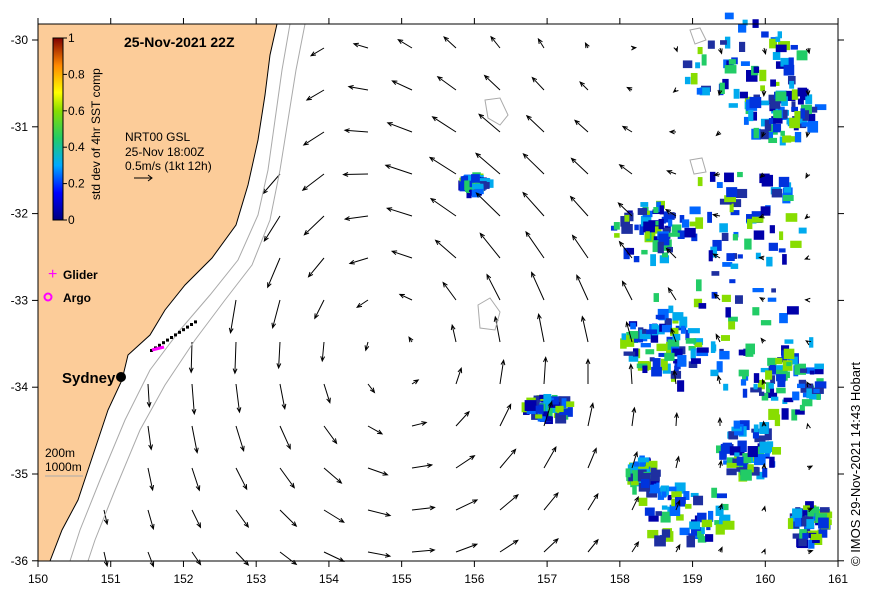  What do you see at coordinates (74, 129) in the screenshot?
I see `colorbar-ticks: 0 0.2 0.4 0.6 0.8 1` at bounding box center [74, 129].